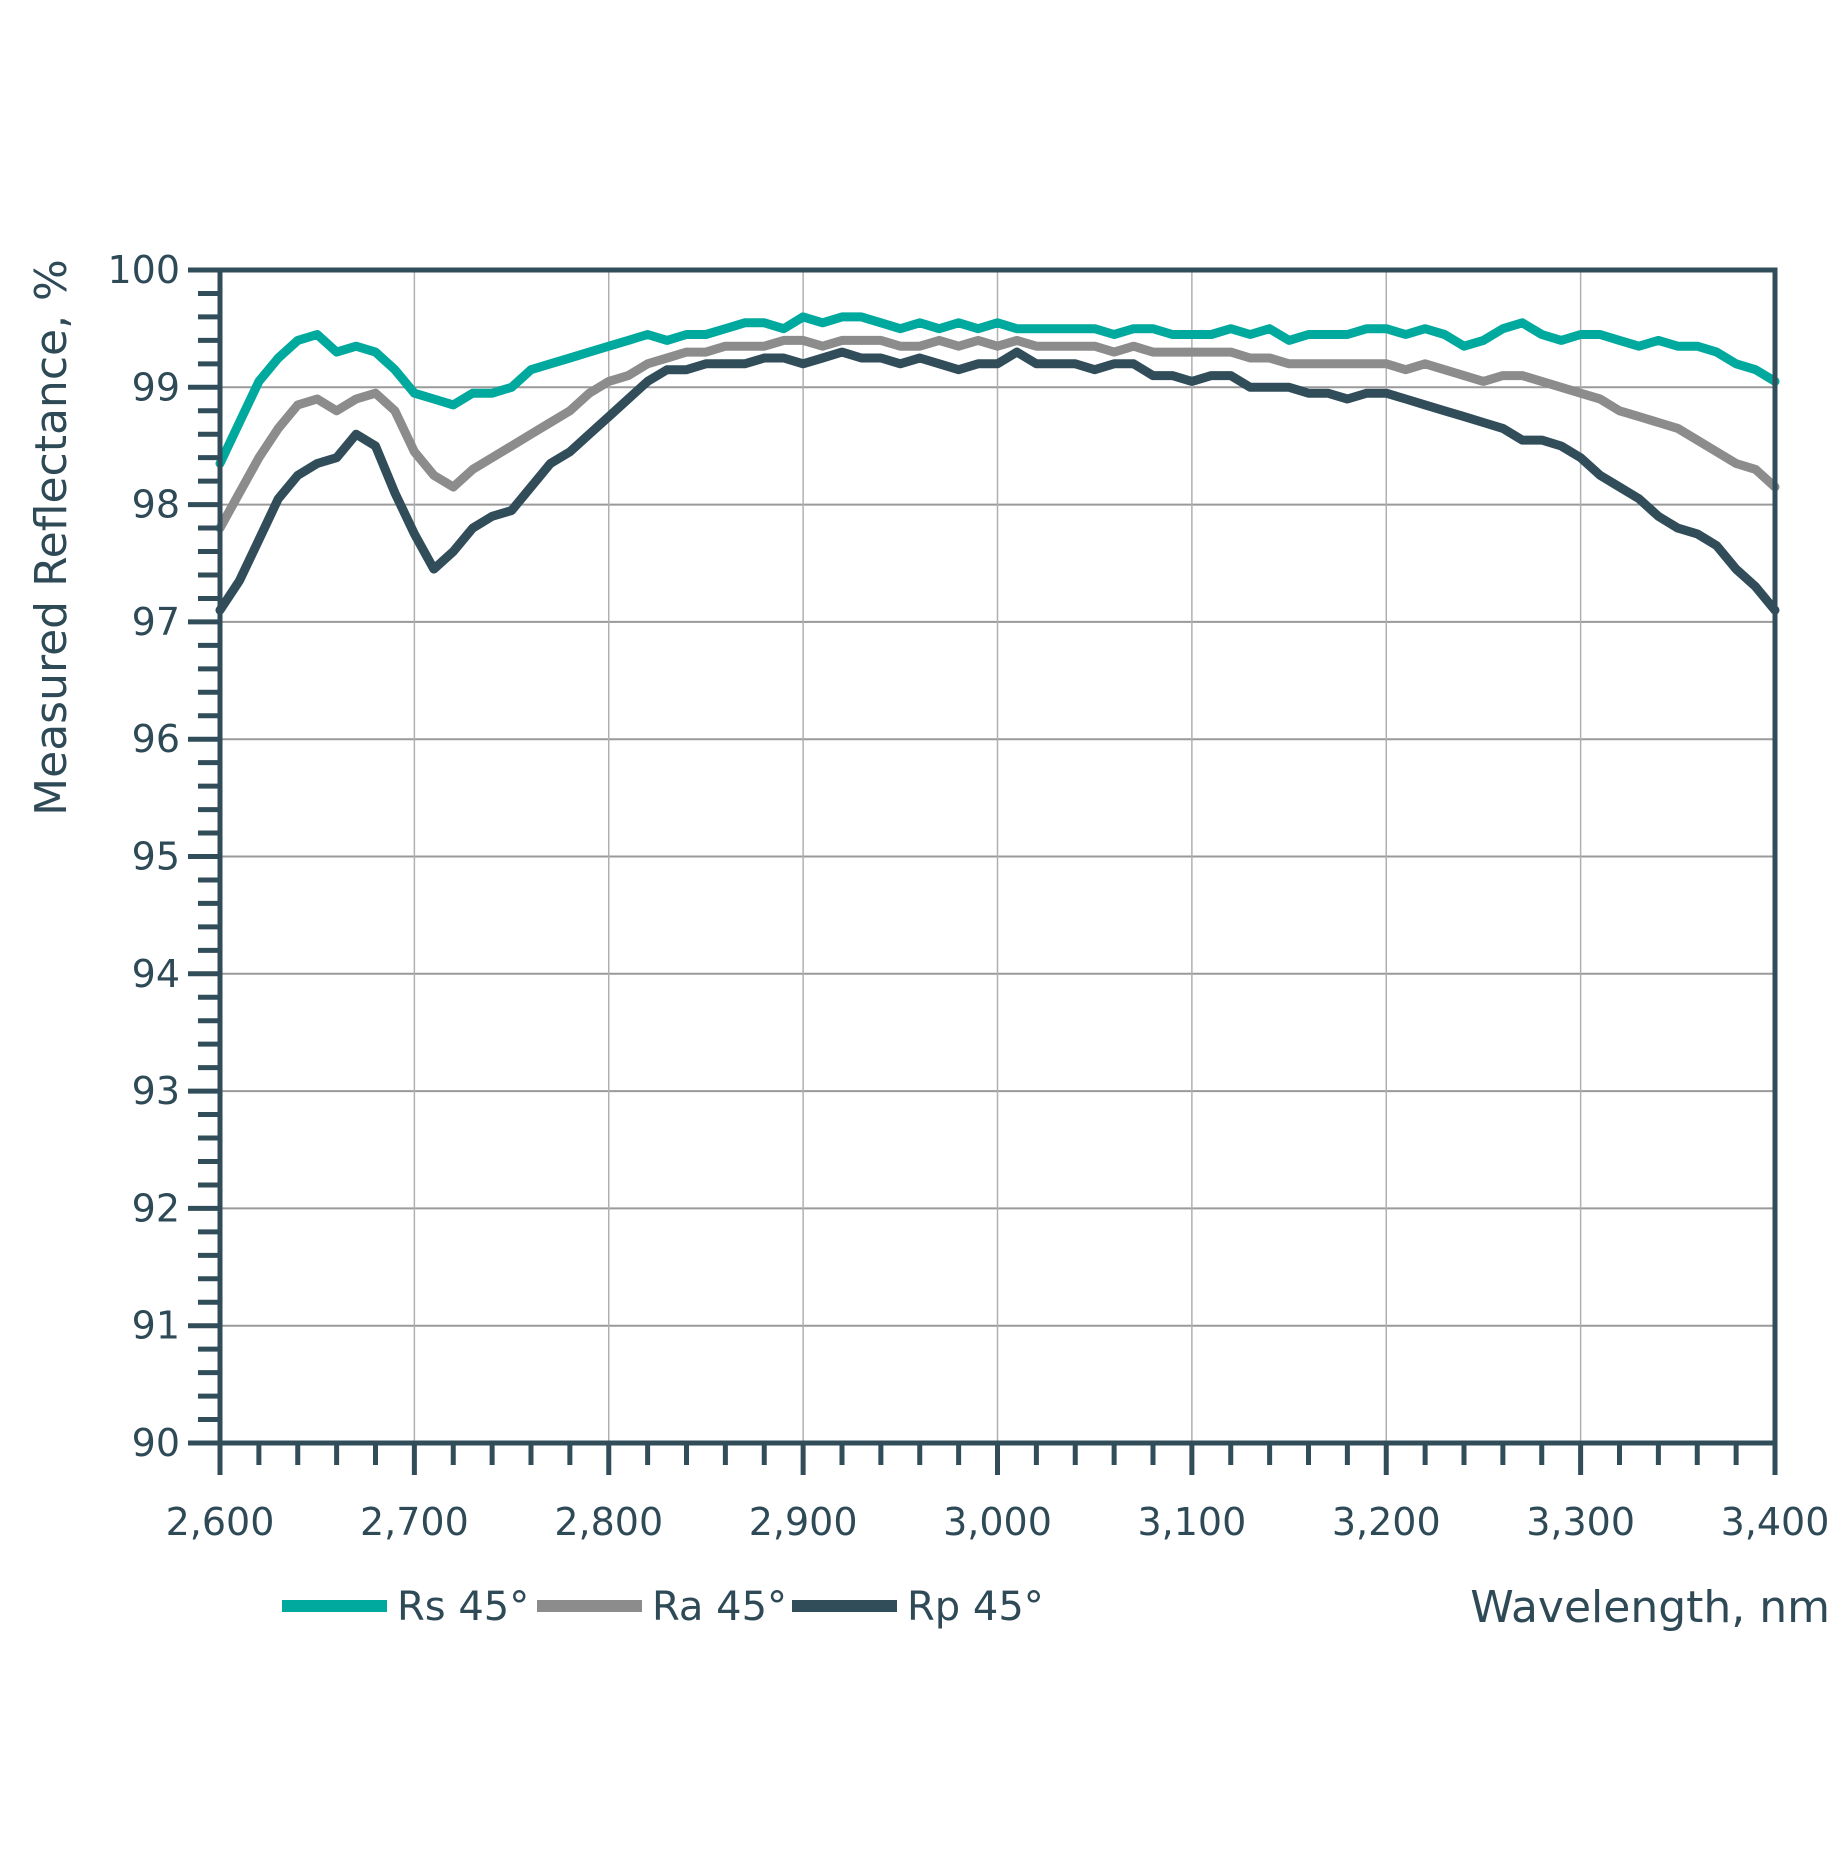 The height and width of the screenshot is (1853, 1848). What do you see at coordinates (719, 1607) in the screenshot?
I see `legend-label-2: Ra 45°` at bounding box center [719, 1607].